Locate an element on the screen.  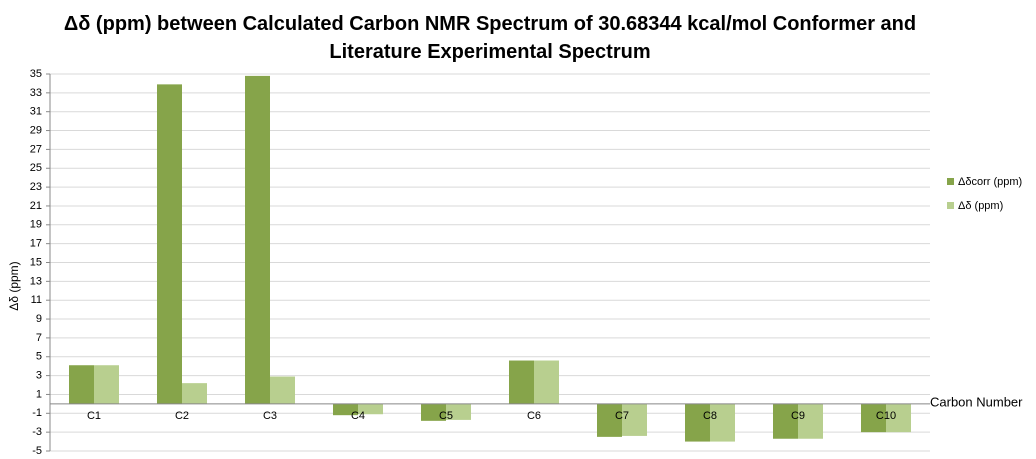
y-tick-label: 15 is located at coordinates (36, 262).